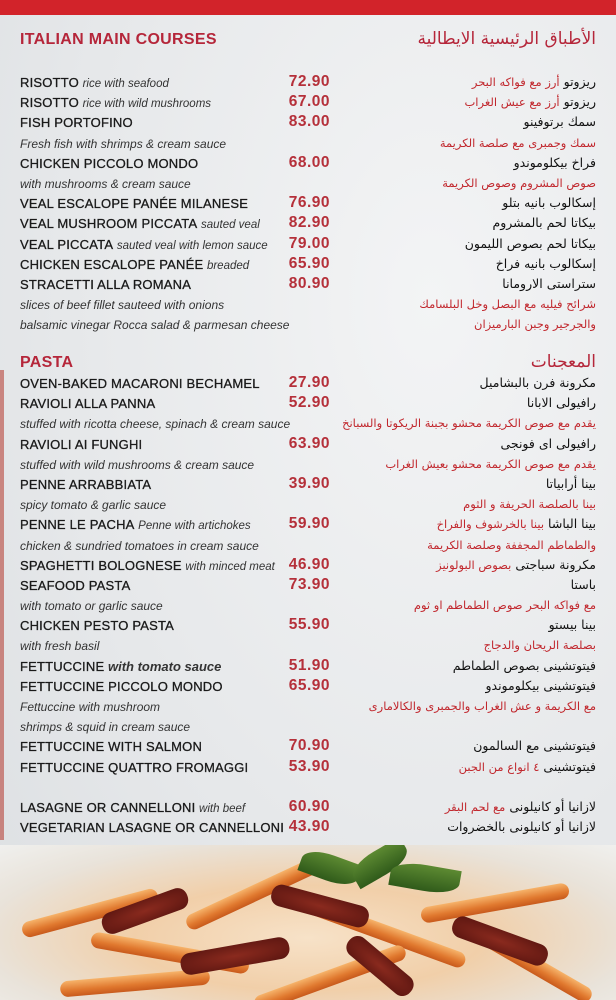 This screenshot has height=1000, width=616. Describe the element at coordinates (490, 463) in the screenshot. I see `item-description-ar: يقدم مع صوص الكريمة محشو بعيش الغراب` at that location.